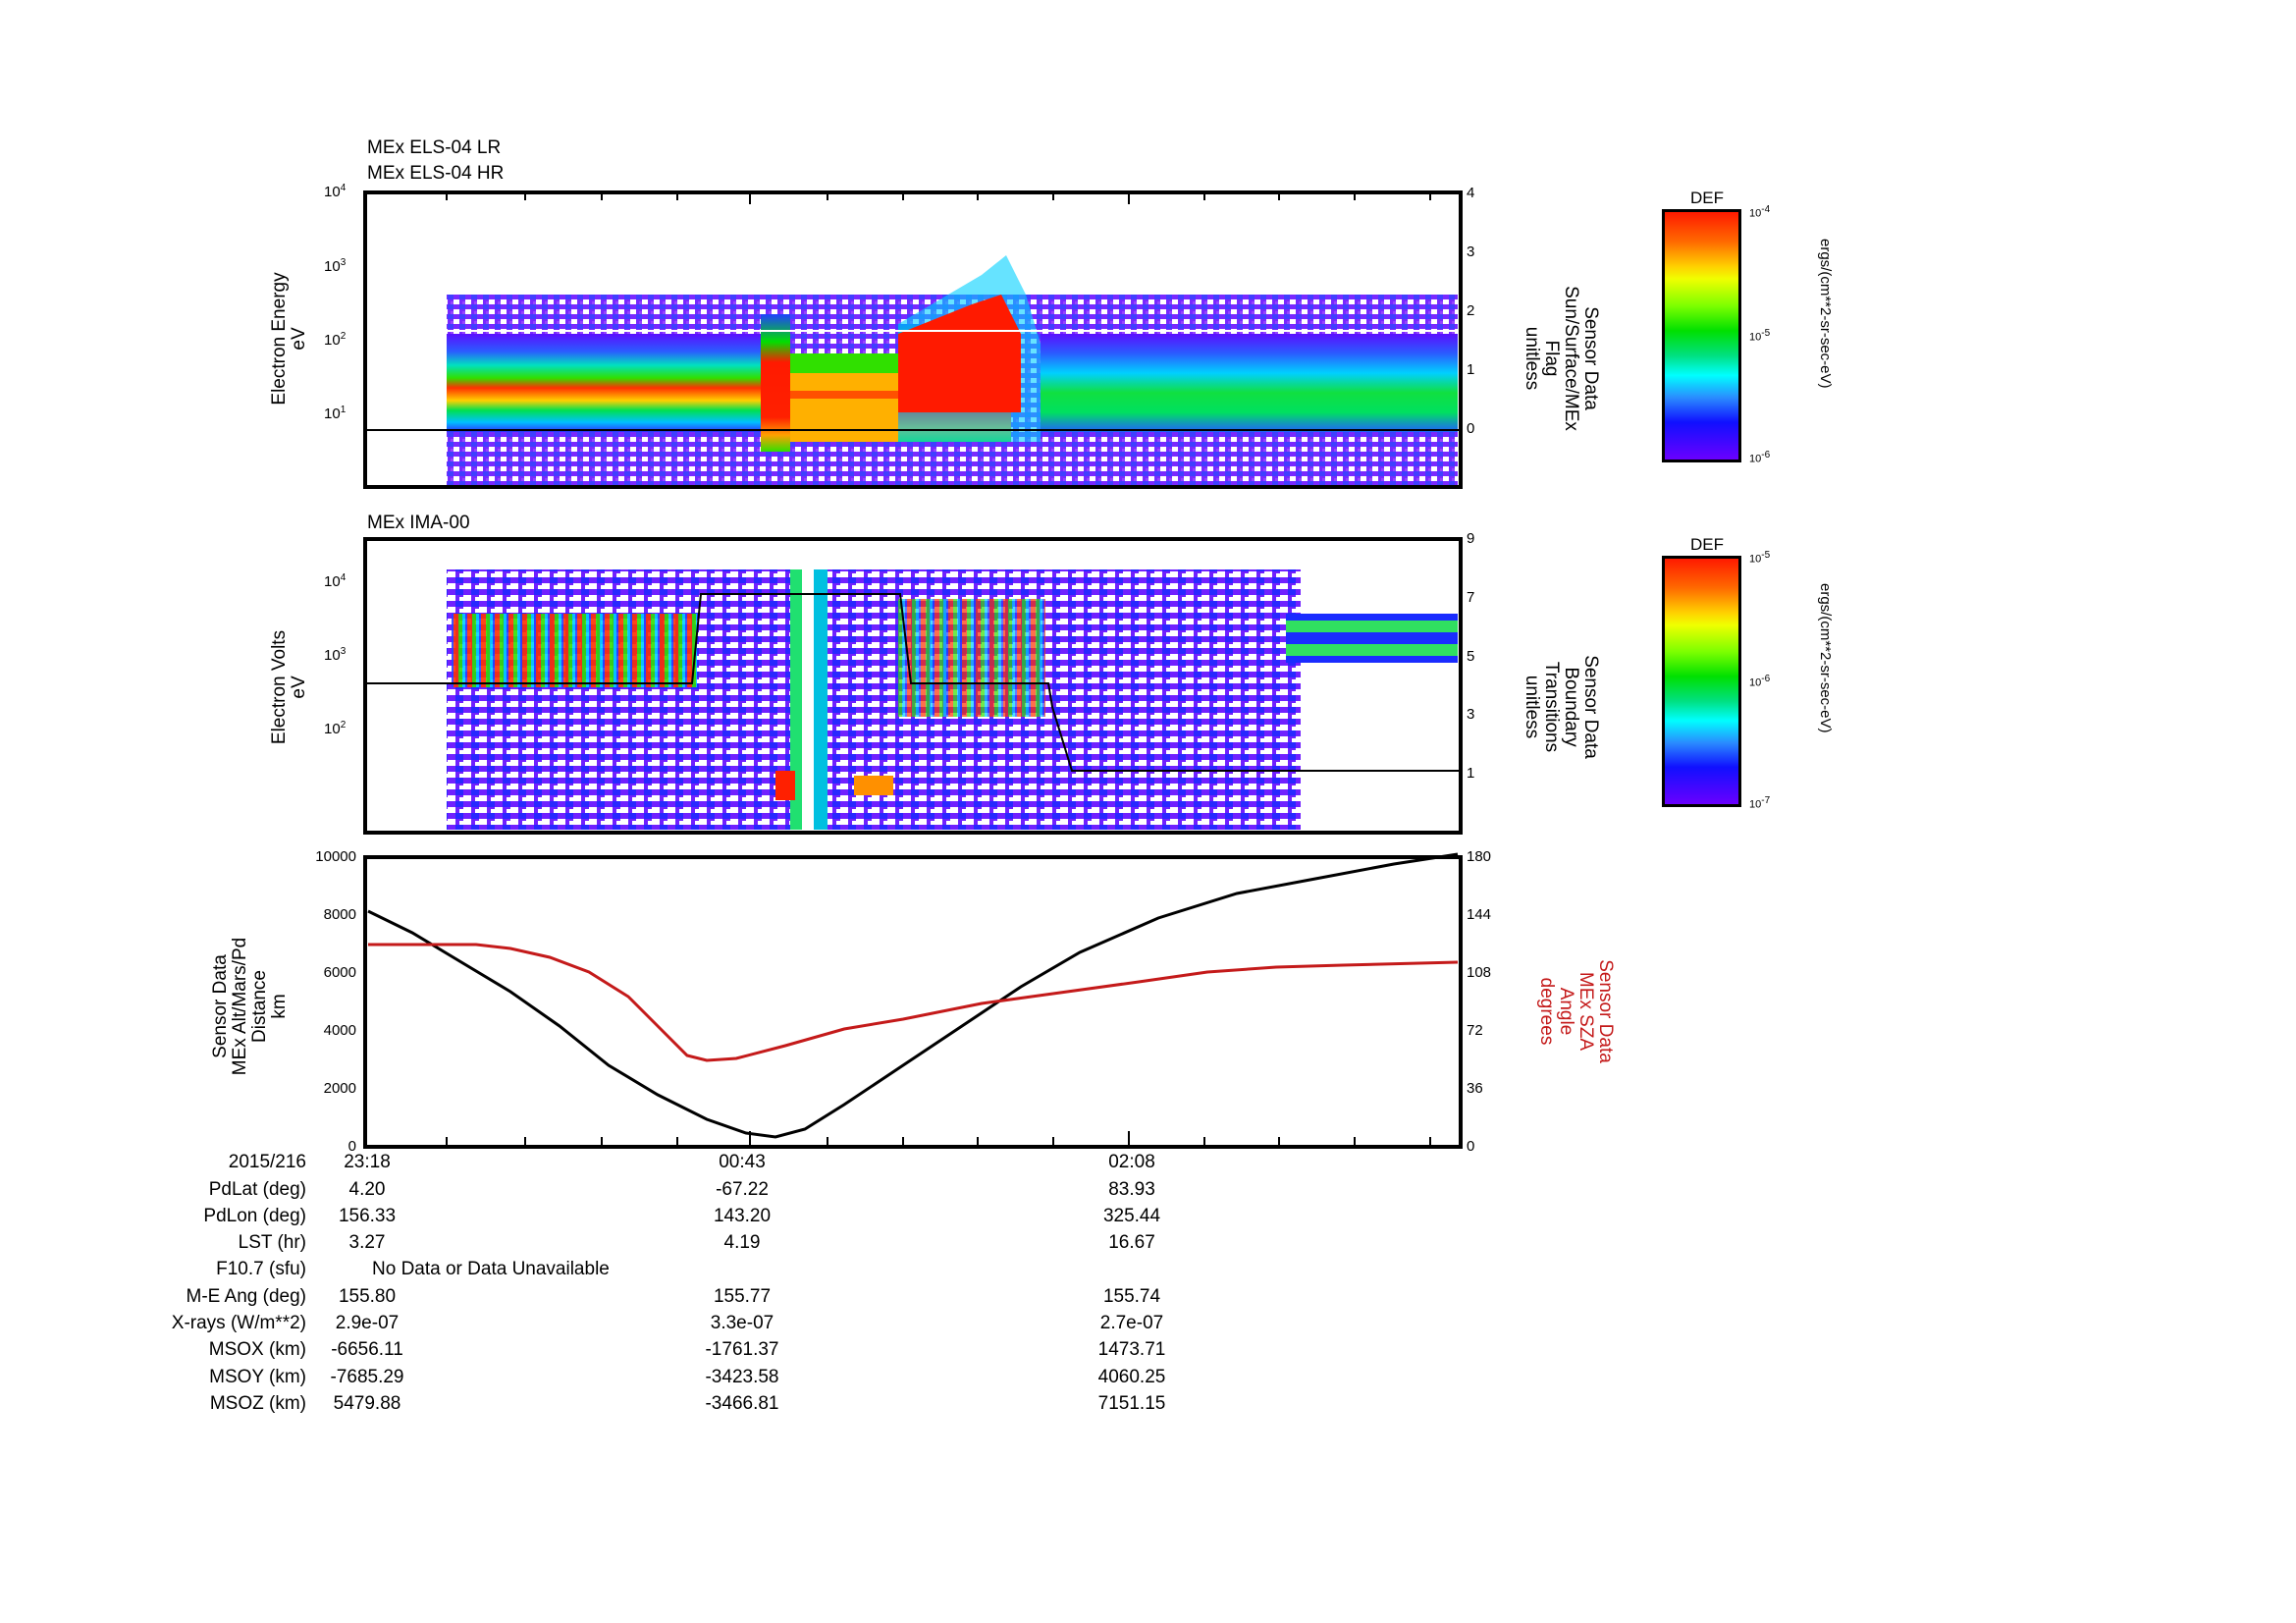 The width and height of the screenshot is (2296, 1623). I want to click on sza-ytick: 108, so click(1479, 972).